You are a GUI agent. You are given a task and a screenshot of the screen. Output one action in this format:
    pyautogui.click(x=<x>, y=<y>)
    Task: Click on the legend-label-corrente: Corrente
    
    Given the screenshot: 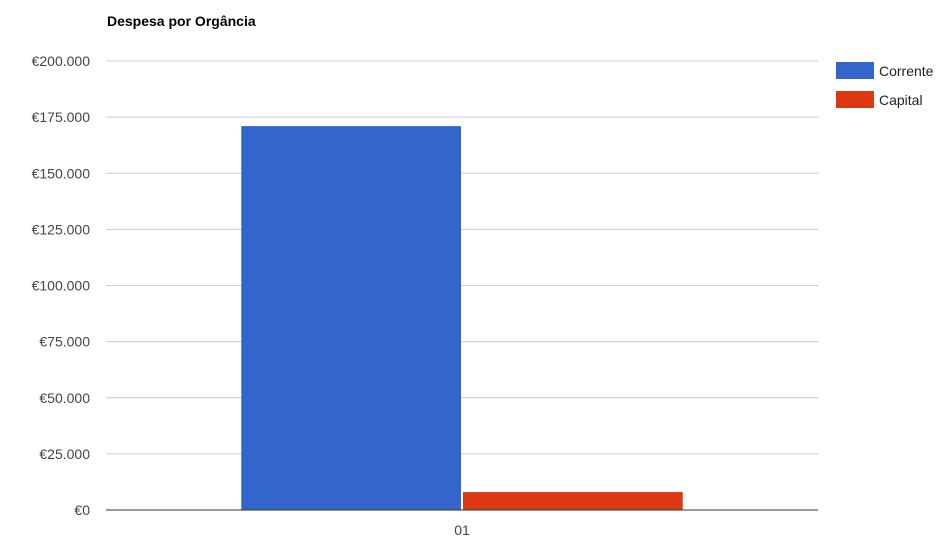 What is the action you would take?
    pyautogui.click(x=906, y=71)
    